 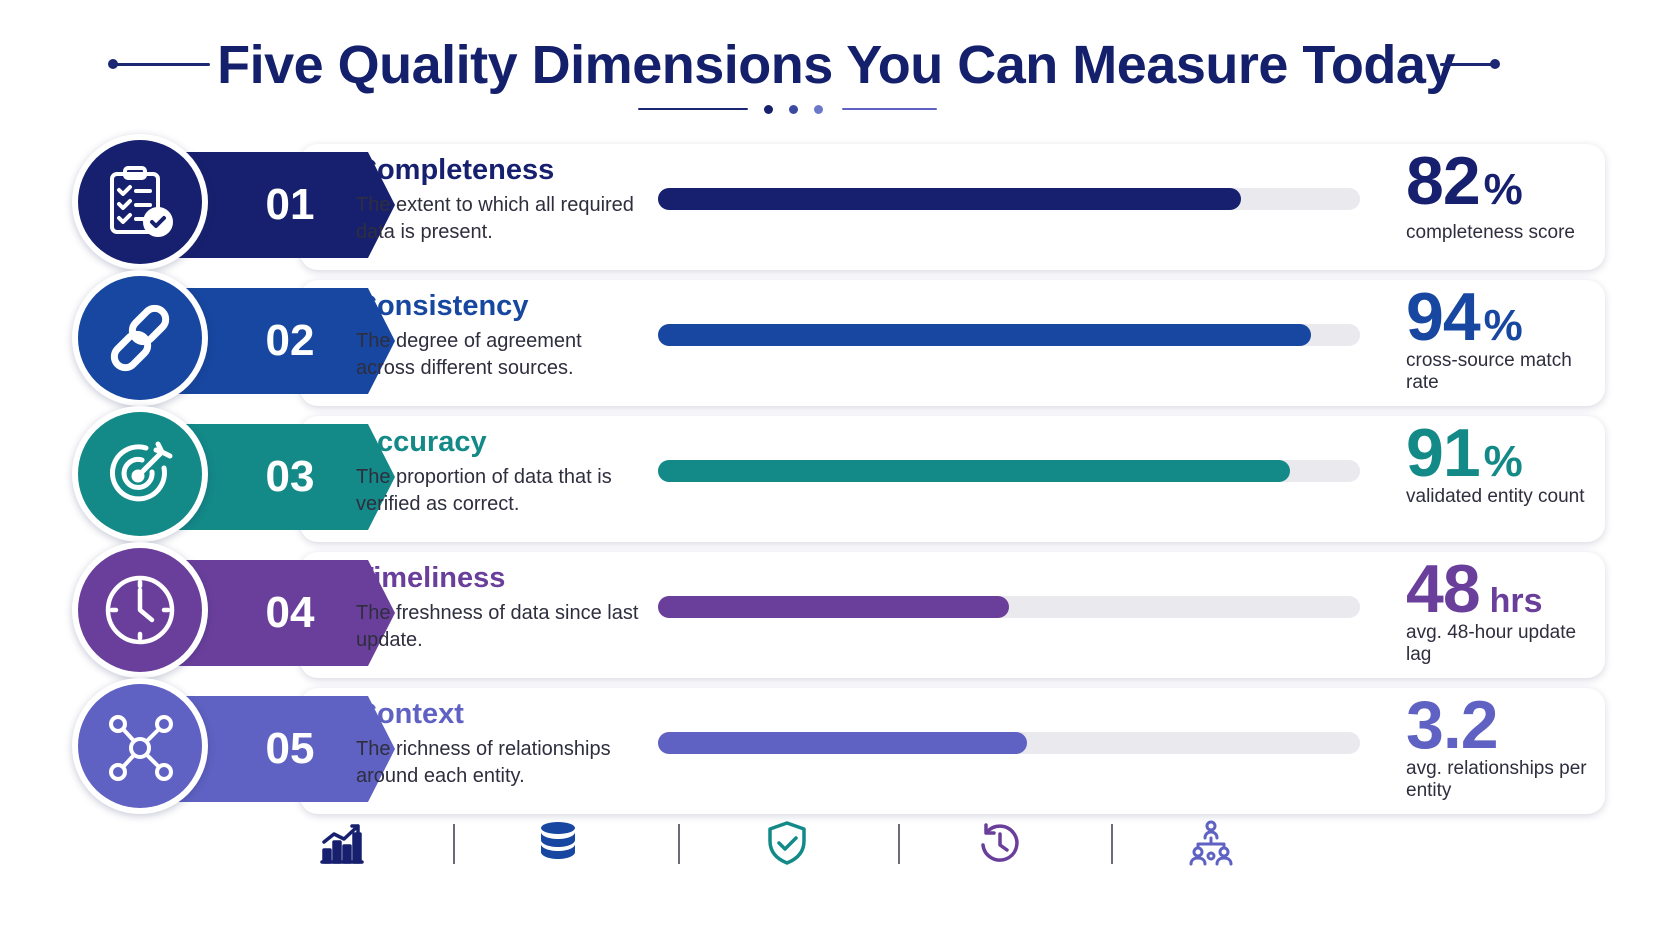 I want to click on subtitle-left-line, so click(x=693, y=109).